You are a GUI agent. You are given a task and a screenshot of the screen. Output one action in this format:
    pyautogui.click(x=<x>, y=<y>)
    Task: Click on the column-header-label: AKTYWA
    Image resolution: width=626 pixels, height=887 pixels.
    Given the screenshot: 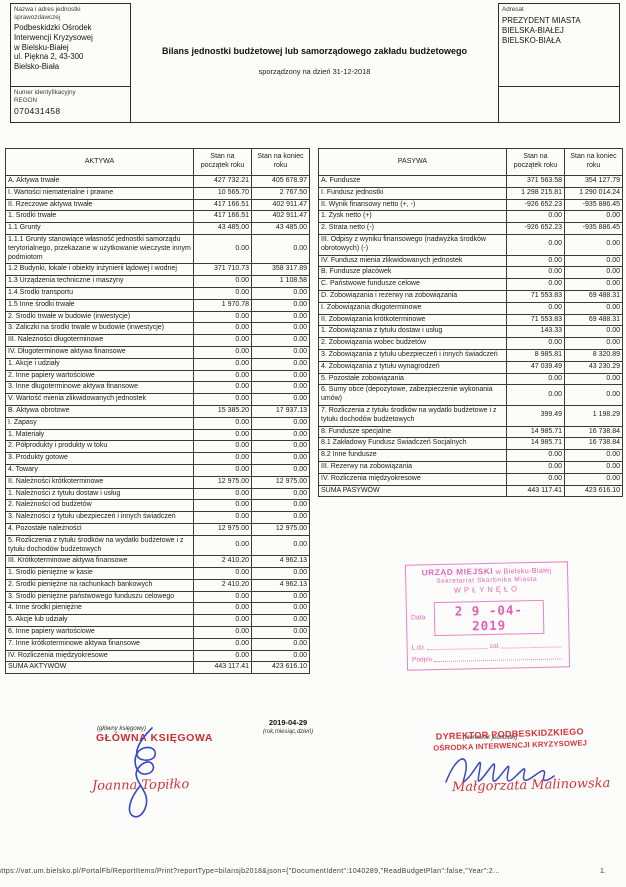 What is the action you would take?
    pyautogui.click(x=99, y=162)
    